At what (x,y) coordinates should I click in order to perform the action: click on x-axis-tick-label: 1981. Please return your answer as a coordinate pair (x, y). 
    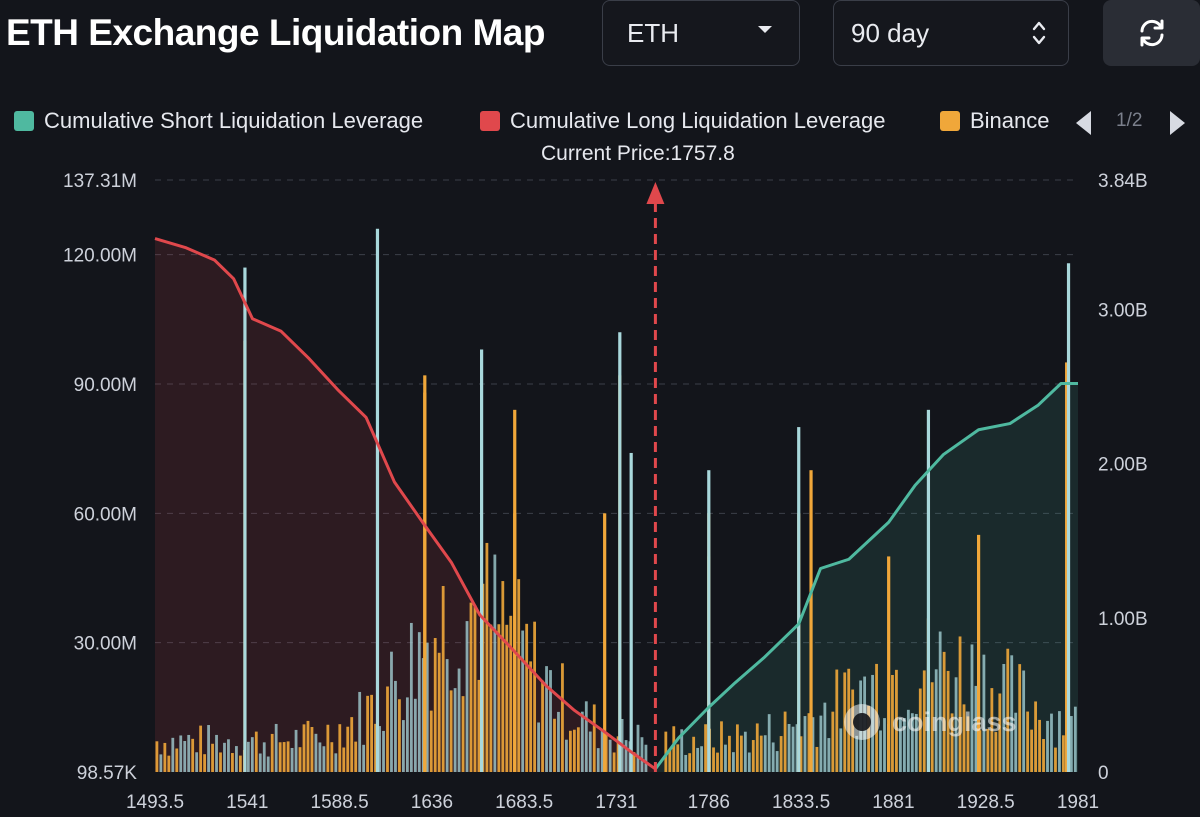
    Looking at the image, I should click on (1078, 802).